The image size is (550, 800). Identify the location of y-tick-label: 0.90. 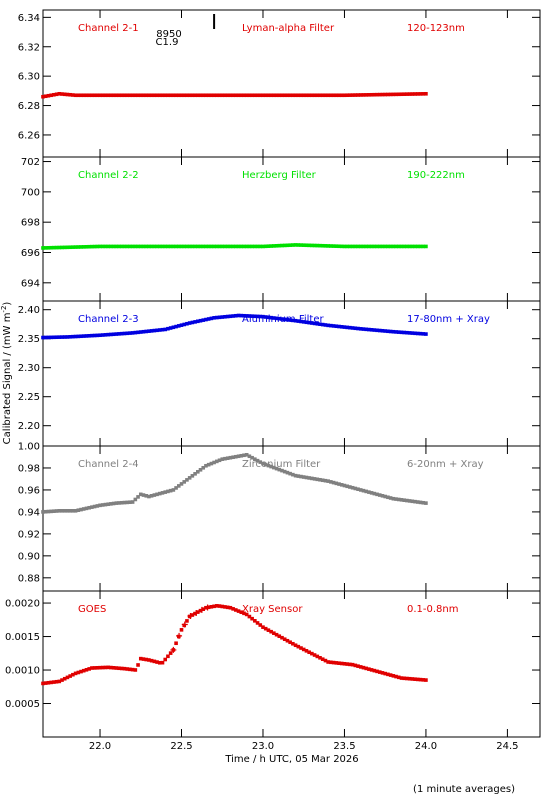
(29, 556).